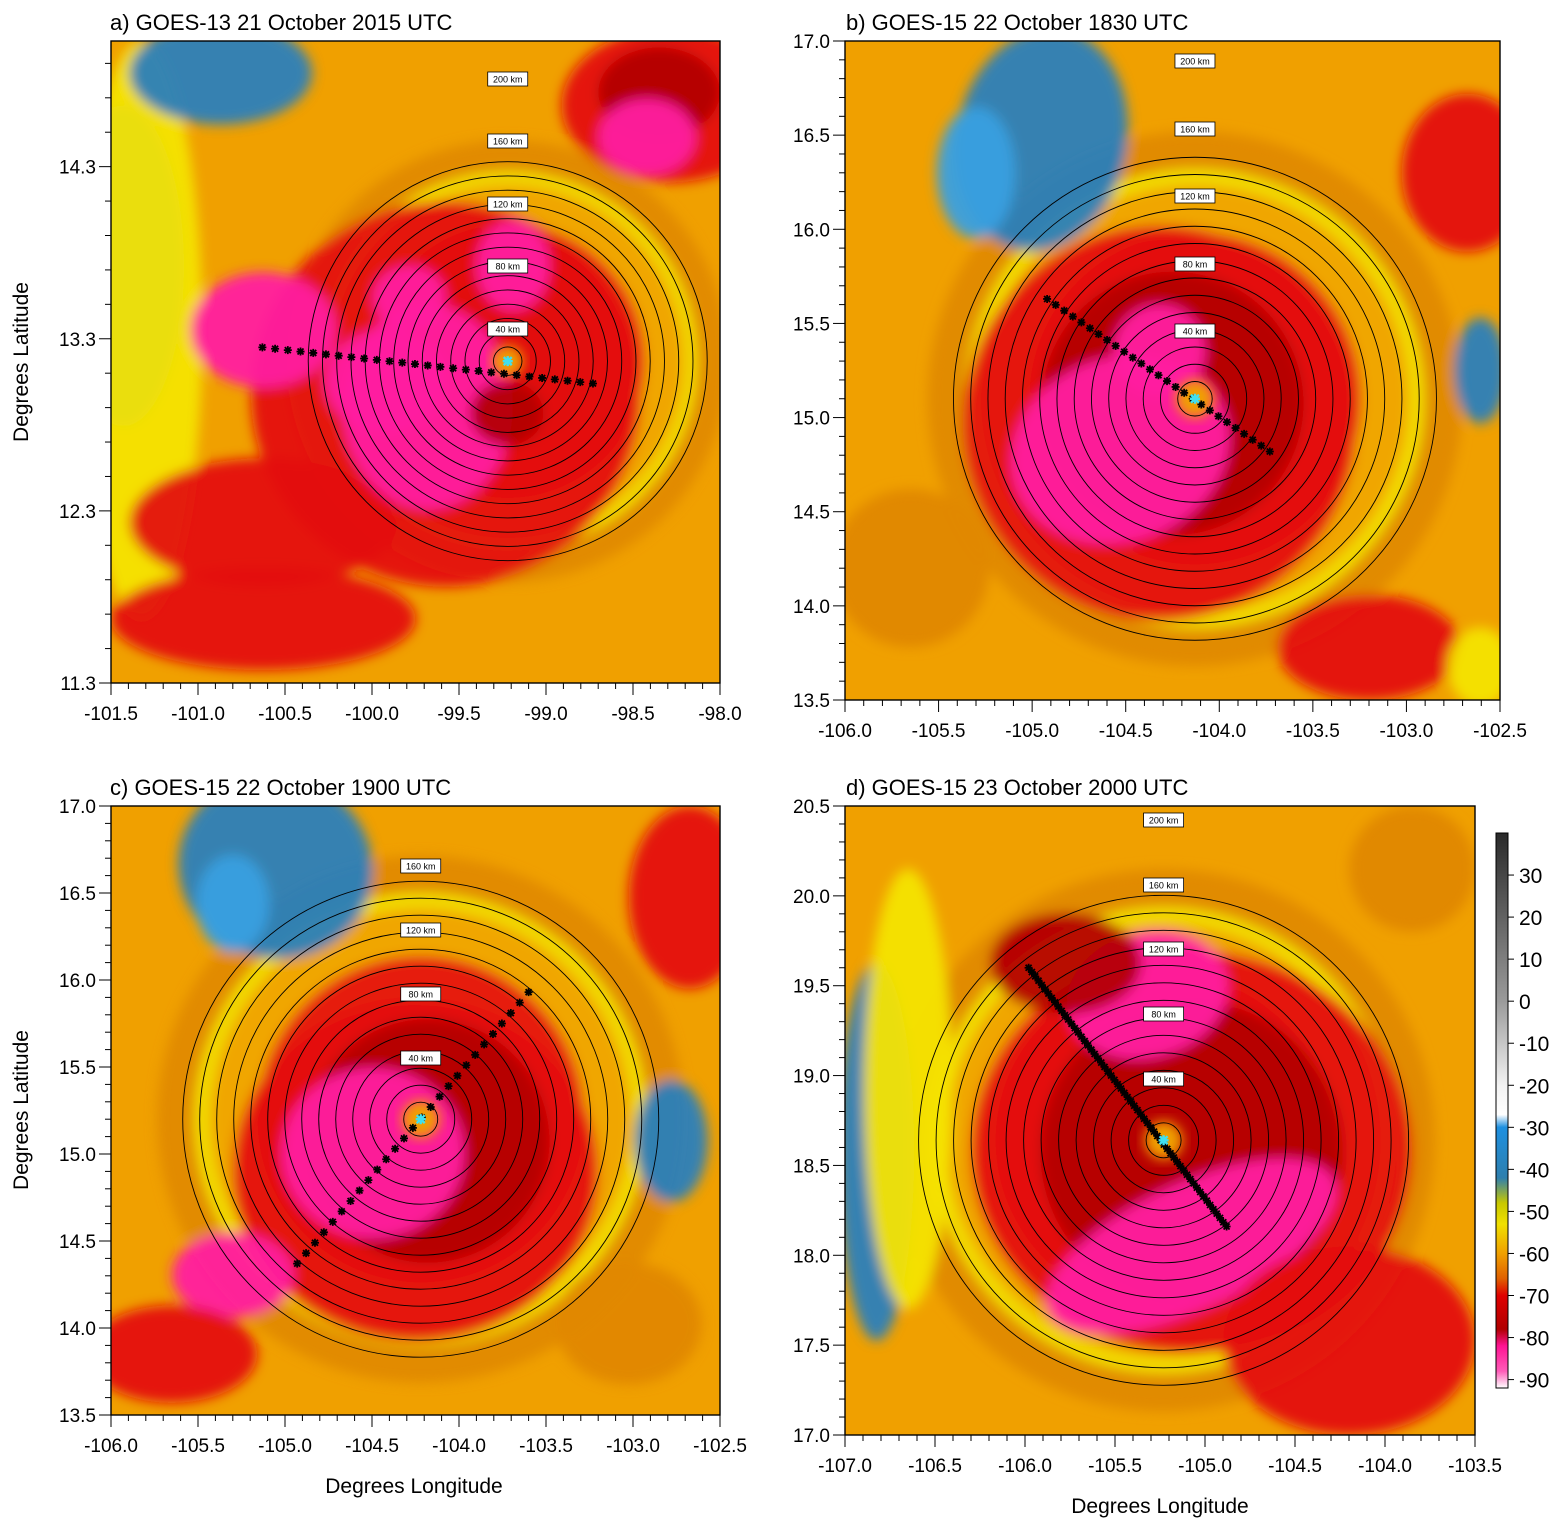 The image size is (1556, 1530). What do you see at coordinates (1475, 1466) in the screenshot?
I see `x-tick-label: -103.5` at bounding box center [1475, 1466].